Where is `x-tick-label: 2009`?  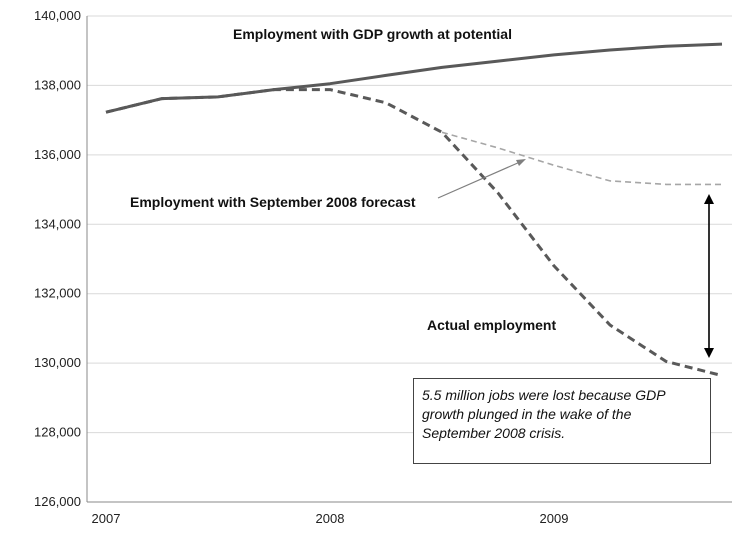 x-tick-label: 2009 is located at coordinates (554, 518).